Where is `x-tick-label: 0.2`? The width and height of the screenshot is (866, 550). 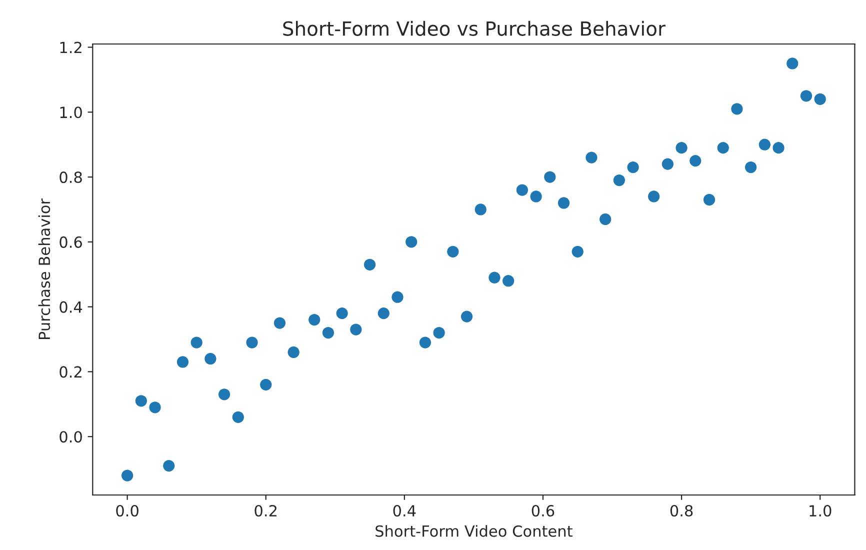 x-tick-label: 0.2 is located at coordinates (265, 510).